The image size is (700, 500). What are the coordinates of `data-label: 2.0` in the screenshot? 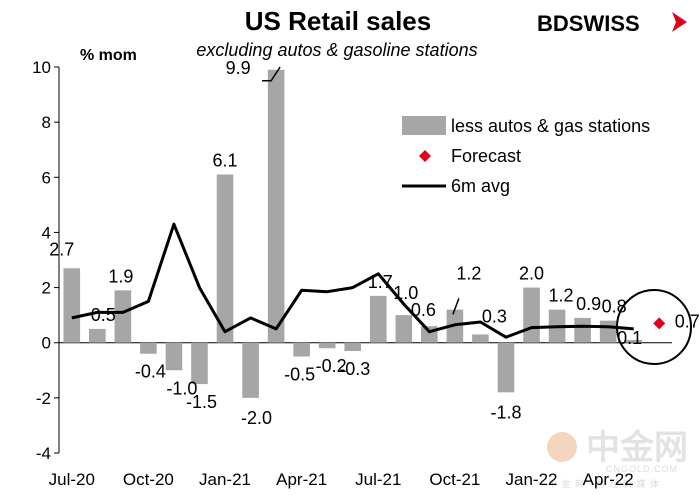 It's located at (531, 274).